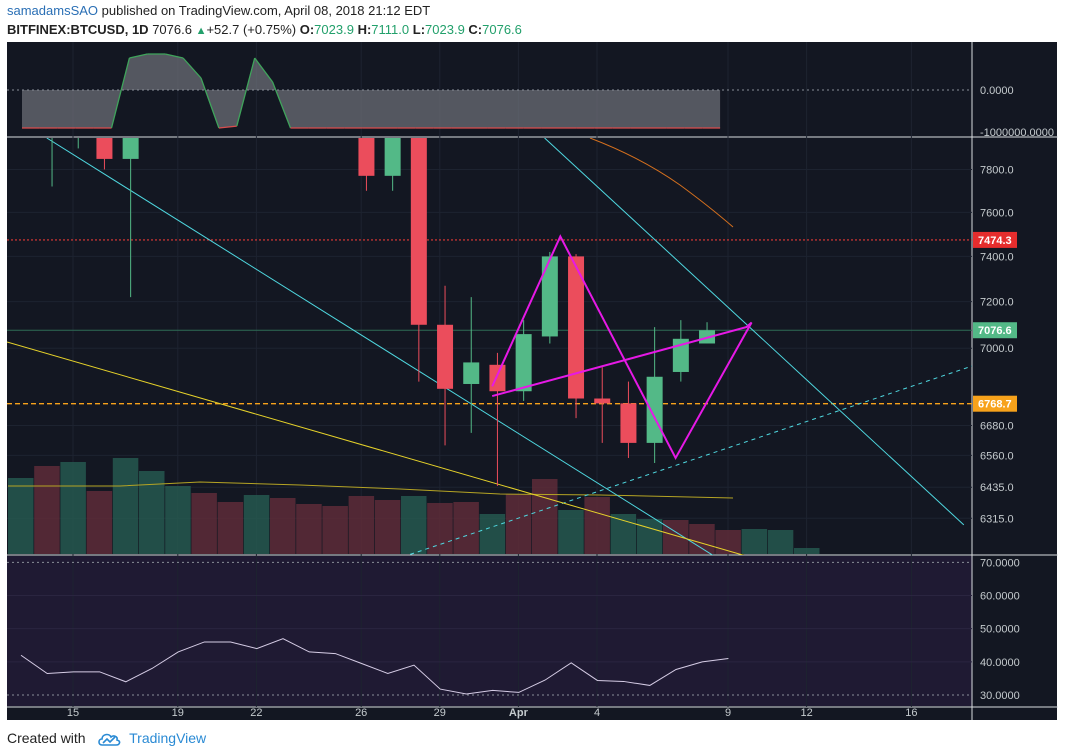 This screenshot has height=756, width=1065. What do you see at coordinates (361, 713) in the screenshot?
I see `time-tick-label: 26` at bounding box center [361, 713].